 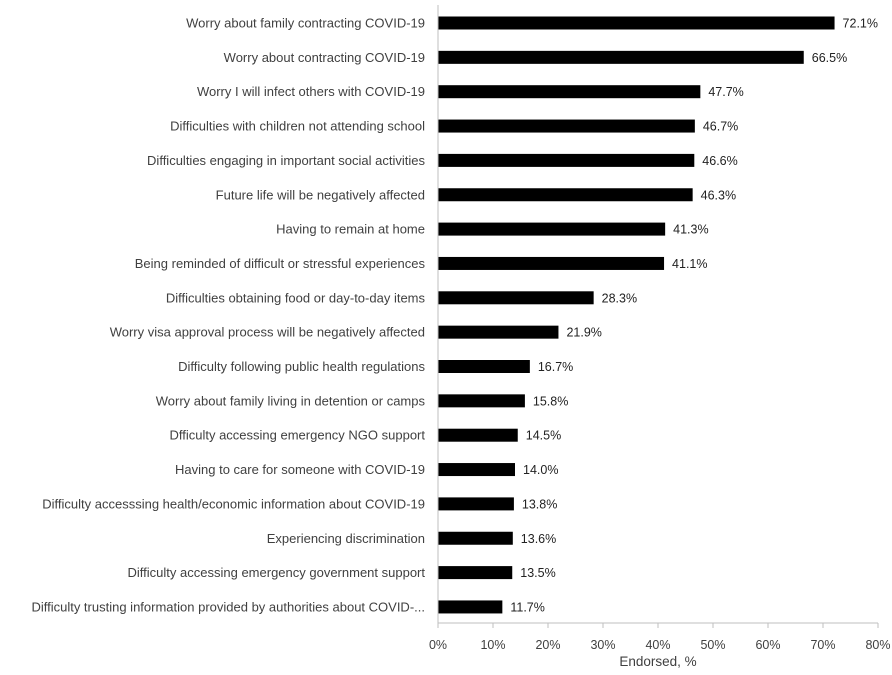 I want to click on data-label: 46.7%, so click(x=720, y=127).